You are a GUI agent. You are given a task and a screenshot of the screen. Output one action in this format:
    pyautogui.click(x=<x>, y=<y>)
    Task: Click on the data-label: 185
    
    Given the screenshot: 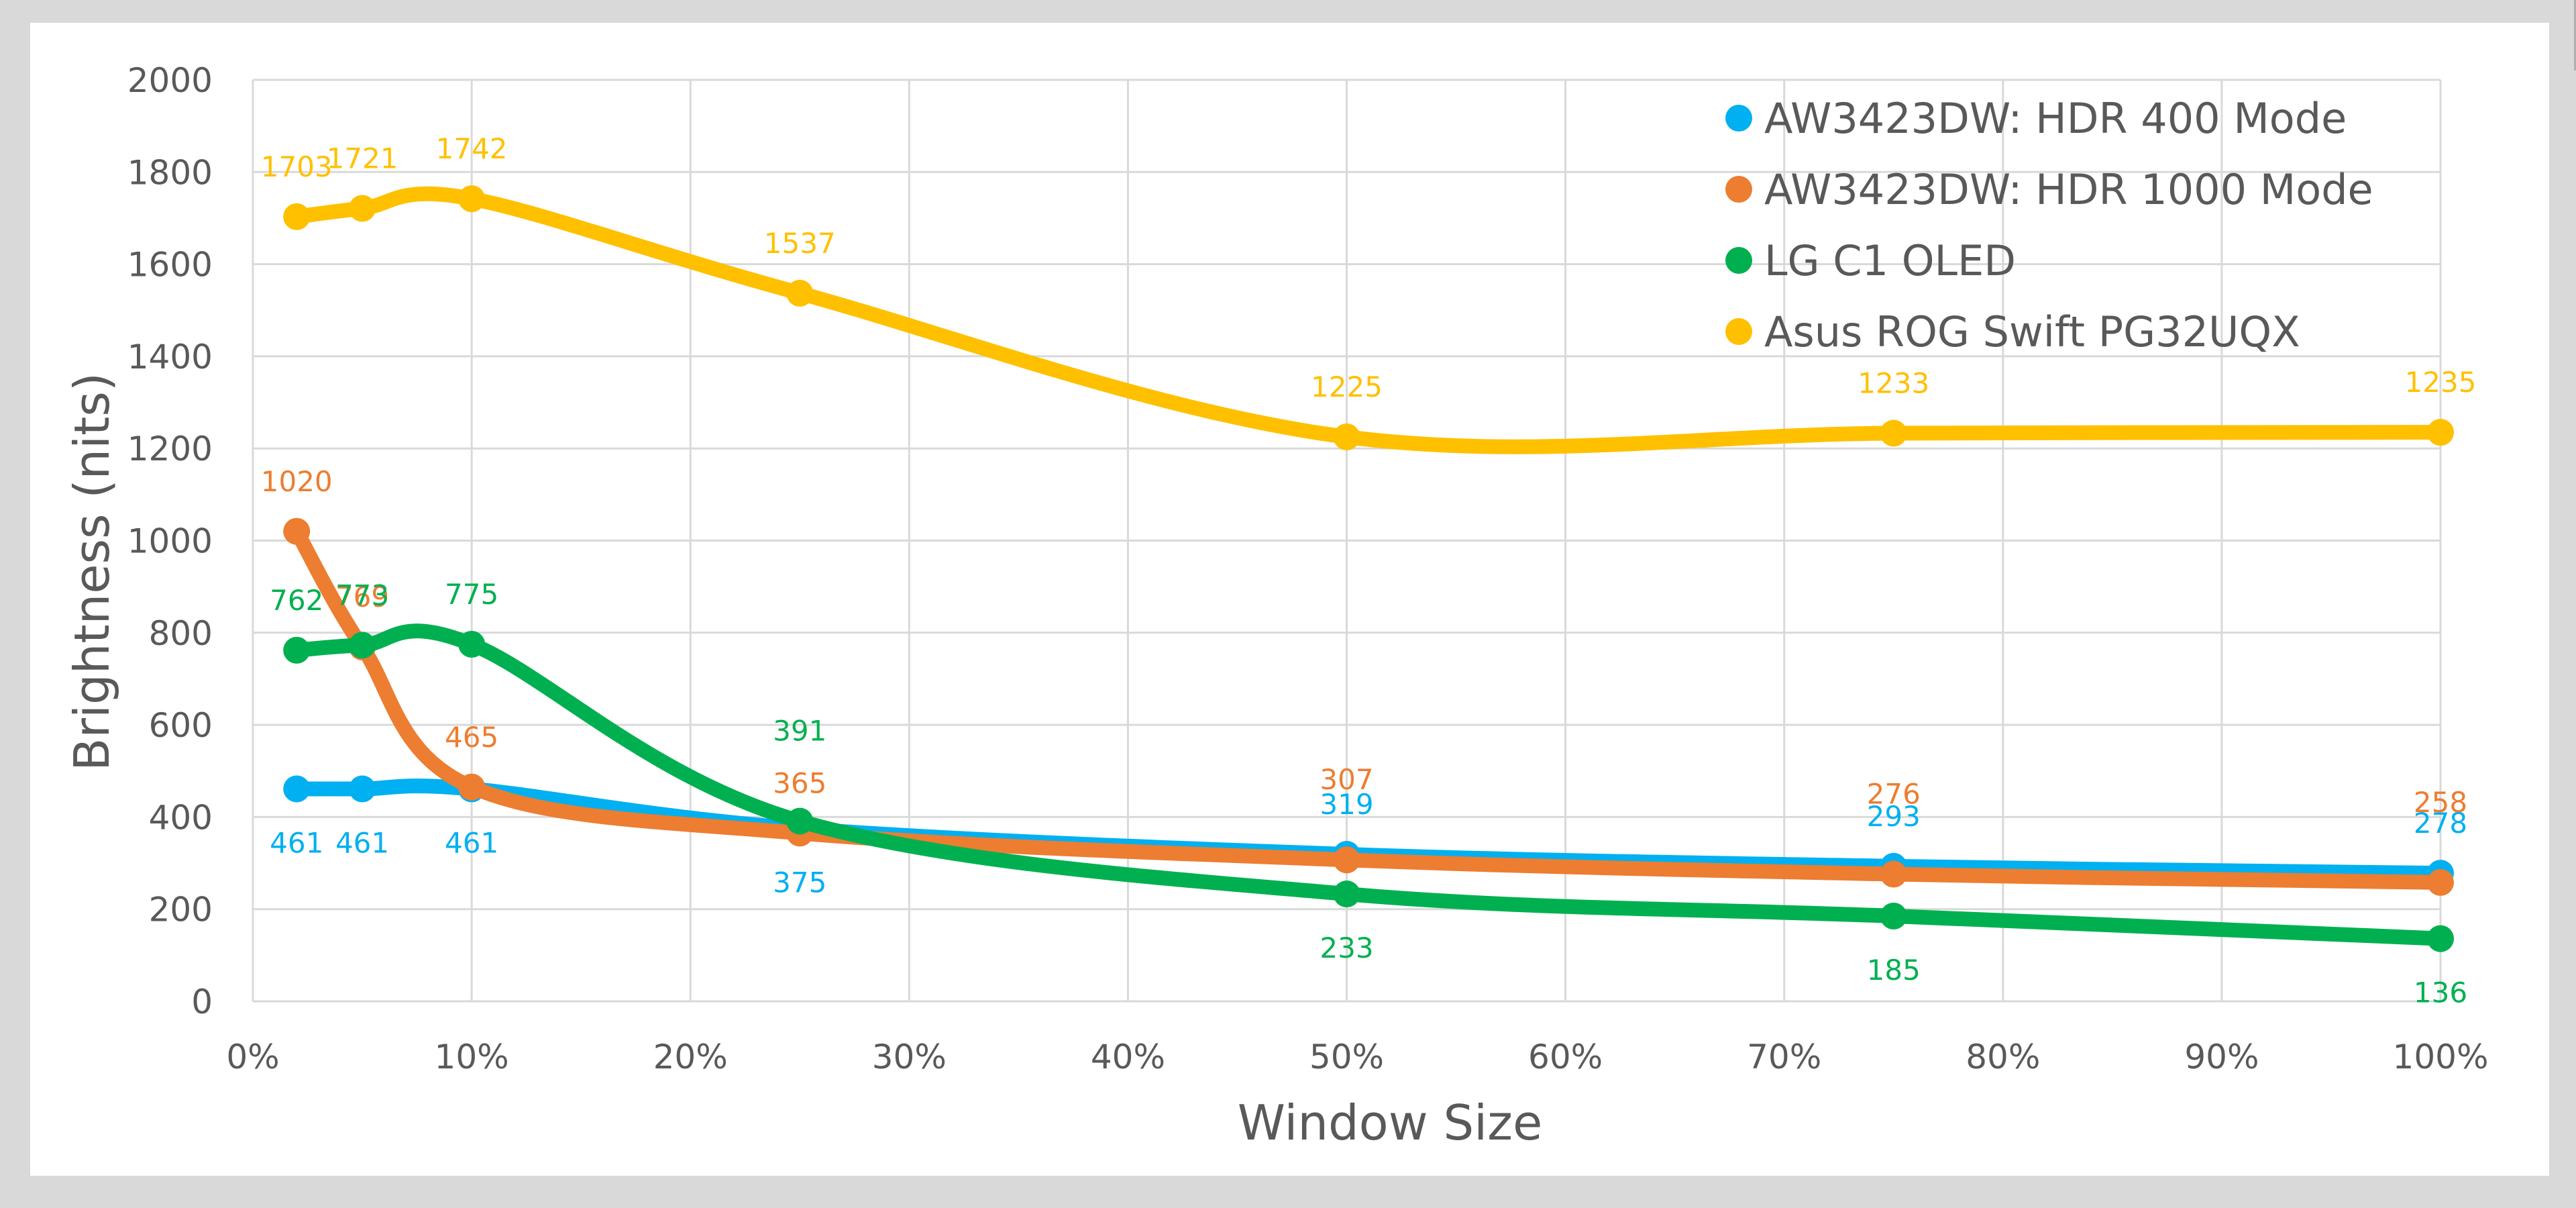 What is the action you would take?
    pyautogui.click(x=1894, y=970)
    